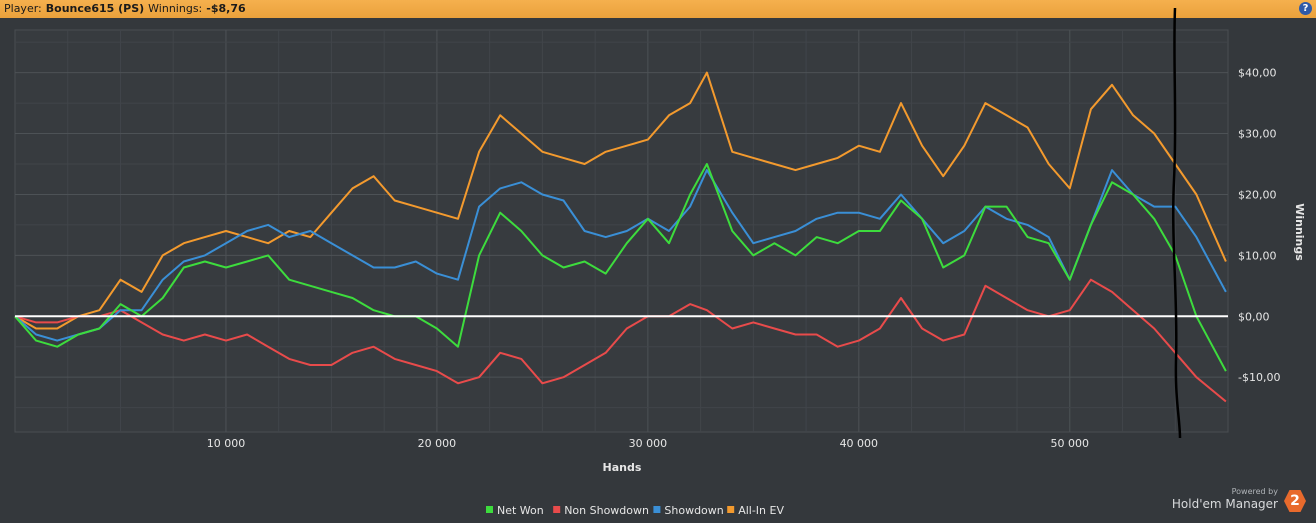  Describe the element at coordinates (1257, 134) in the screenshot. I see `y-tick-label: $30,00` at that location.